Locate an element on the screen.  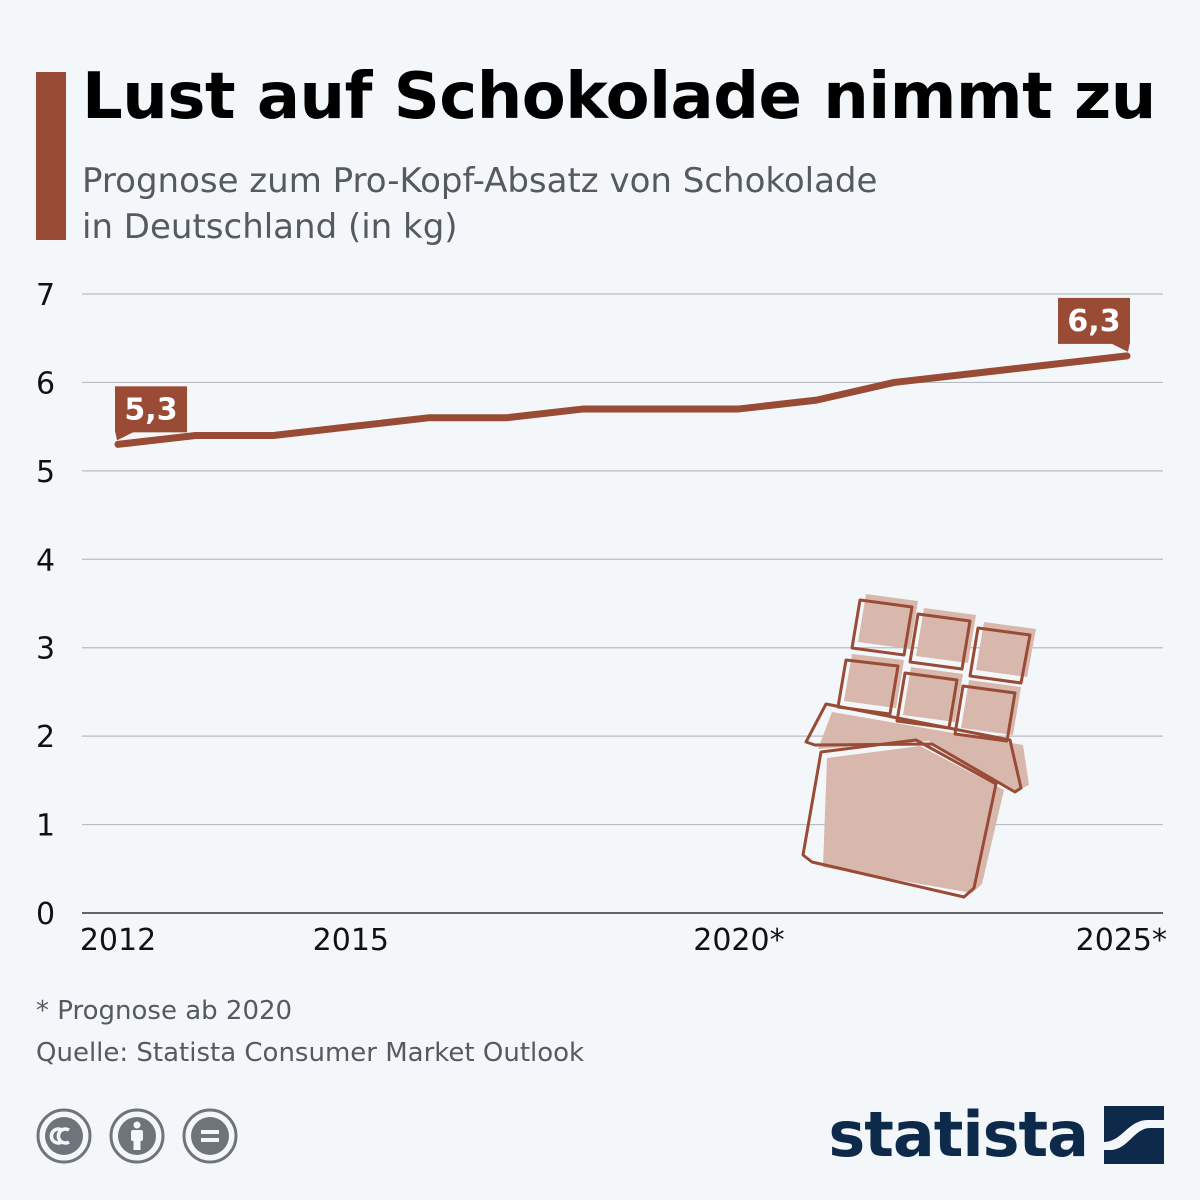
subtitle-line-2: in Deutschland (in kg) is located at coordinates (270, 227).